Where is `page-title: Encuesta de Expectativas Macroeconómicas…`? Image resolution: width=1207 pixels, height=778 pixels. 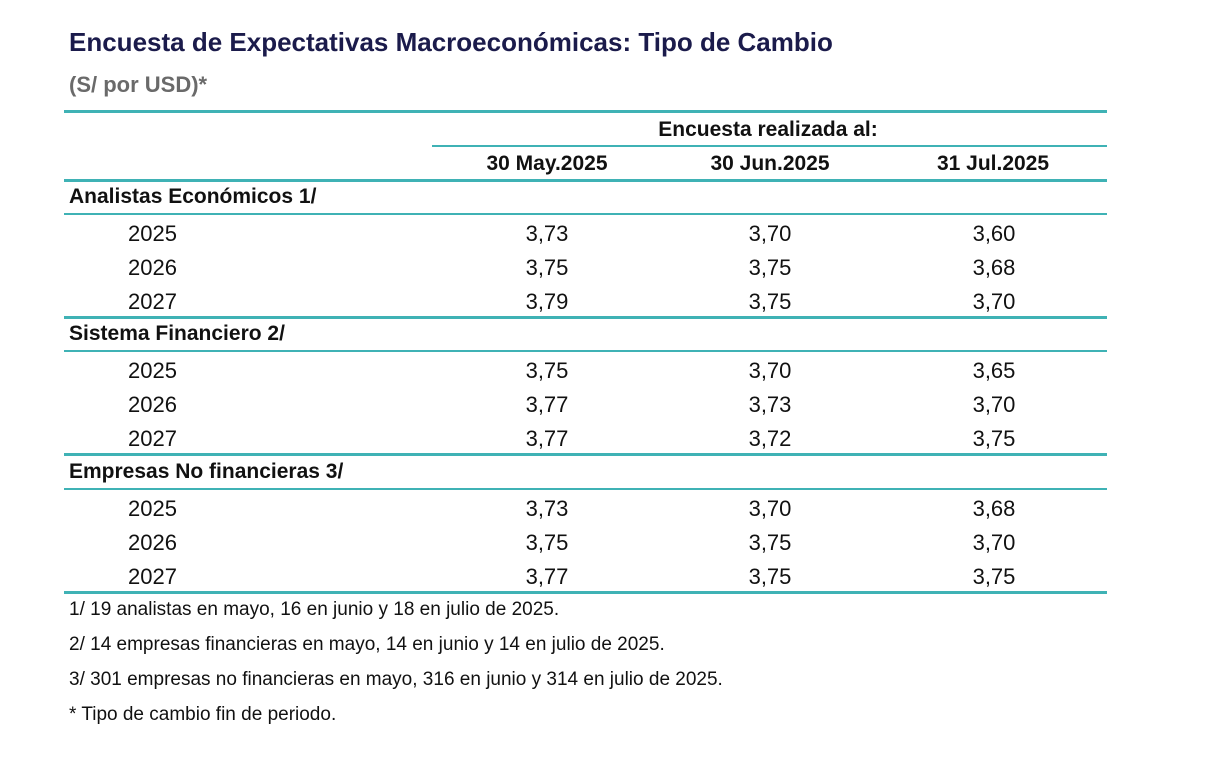 page-title: Encuesta de Expectativas Macroeconómicas… is located at coordinates (451, 42).